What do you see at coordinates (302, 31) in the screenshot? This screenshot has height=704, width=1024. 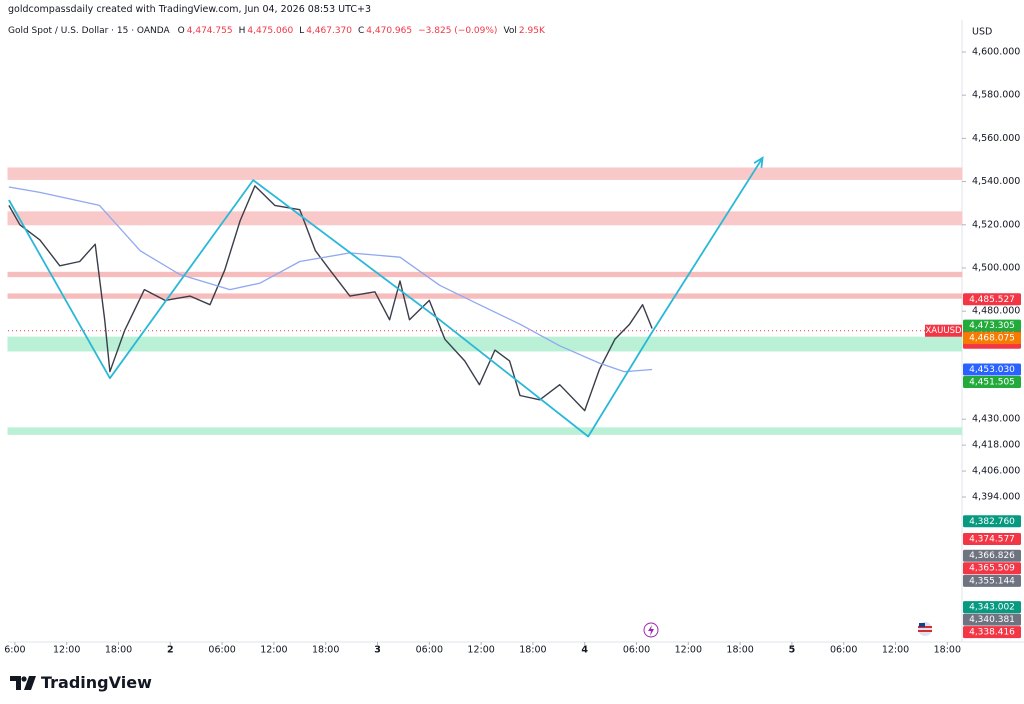 I see `ohlc-label: L` at bounding box center [302, 31].